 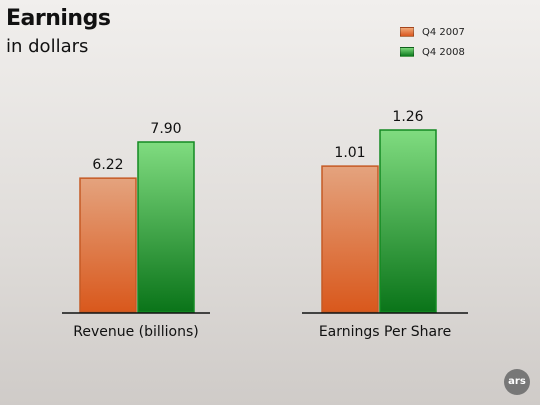 What do you see at coordinates (58, 18) in the screenshot?
I see `chart-title: Earnings` at bounding box center [58, 18].